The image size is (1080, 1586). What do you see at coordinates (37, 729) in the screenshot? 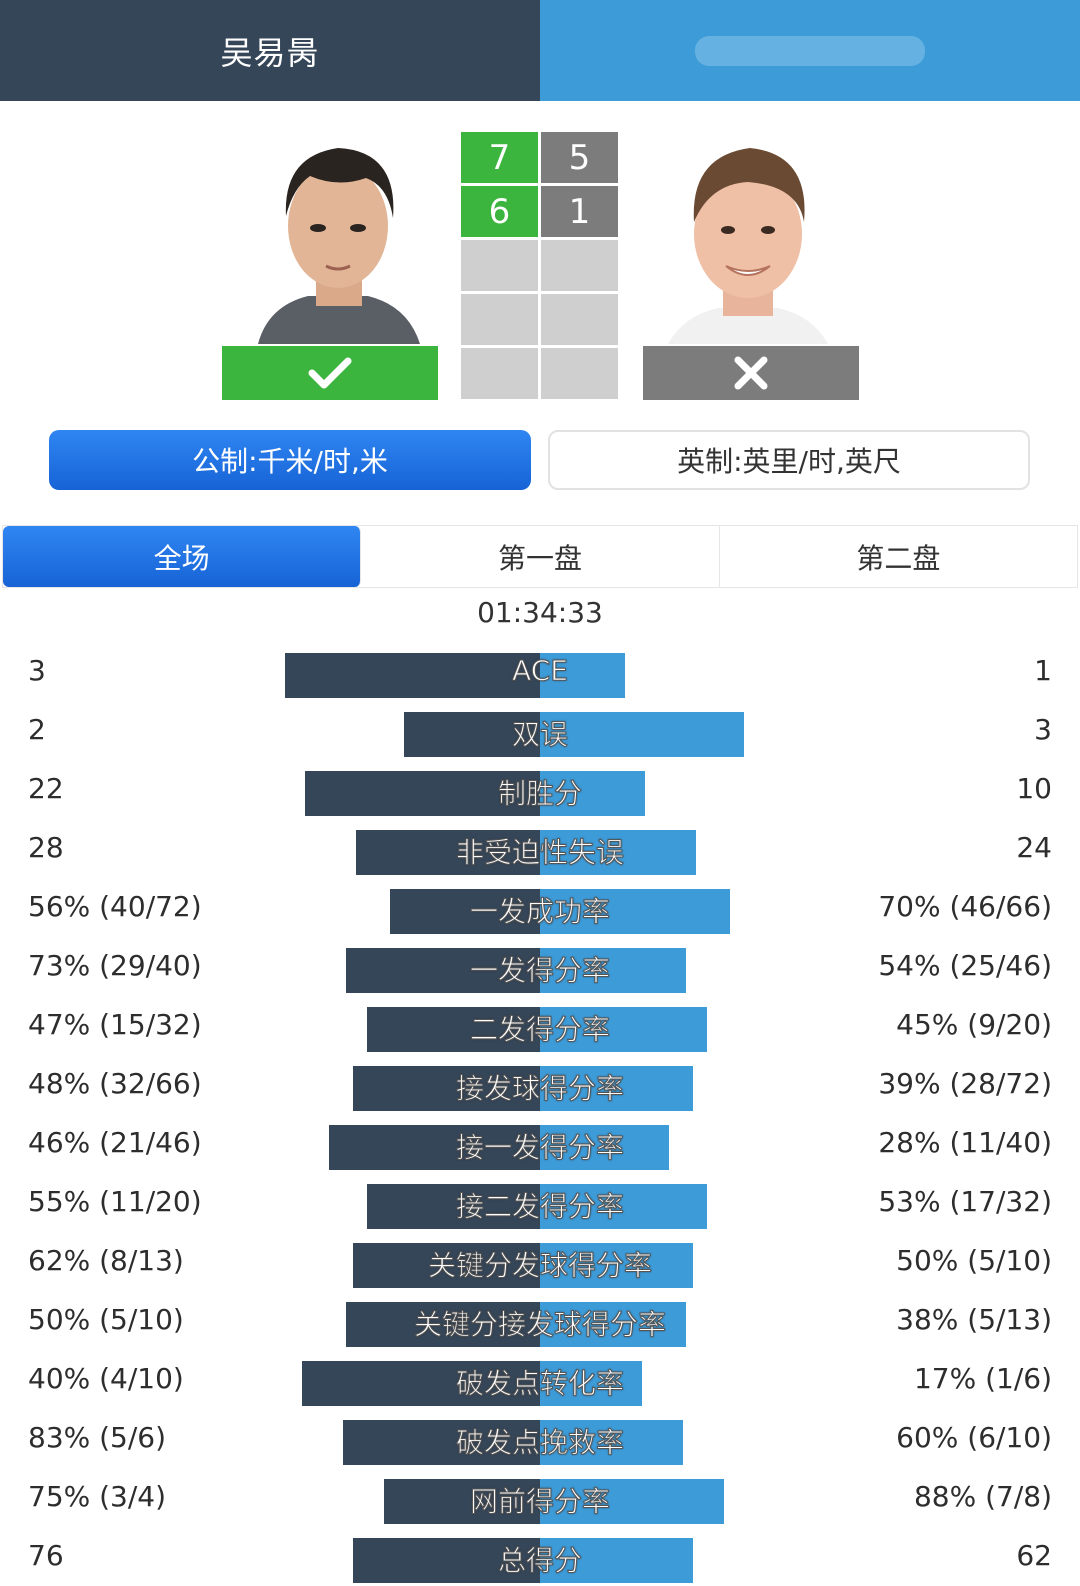
I see `stat-left-value: 2` at bounding box center [37, 729].